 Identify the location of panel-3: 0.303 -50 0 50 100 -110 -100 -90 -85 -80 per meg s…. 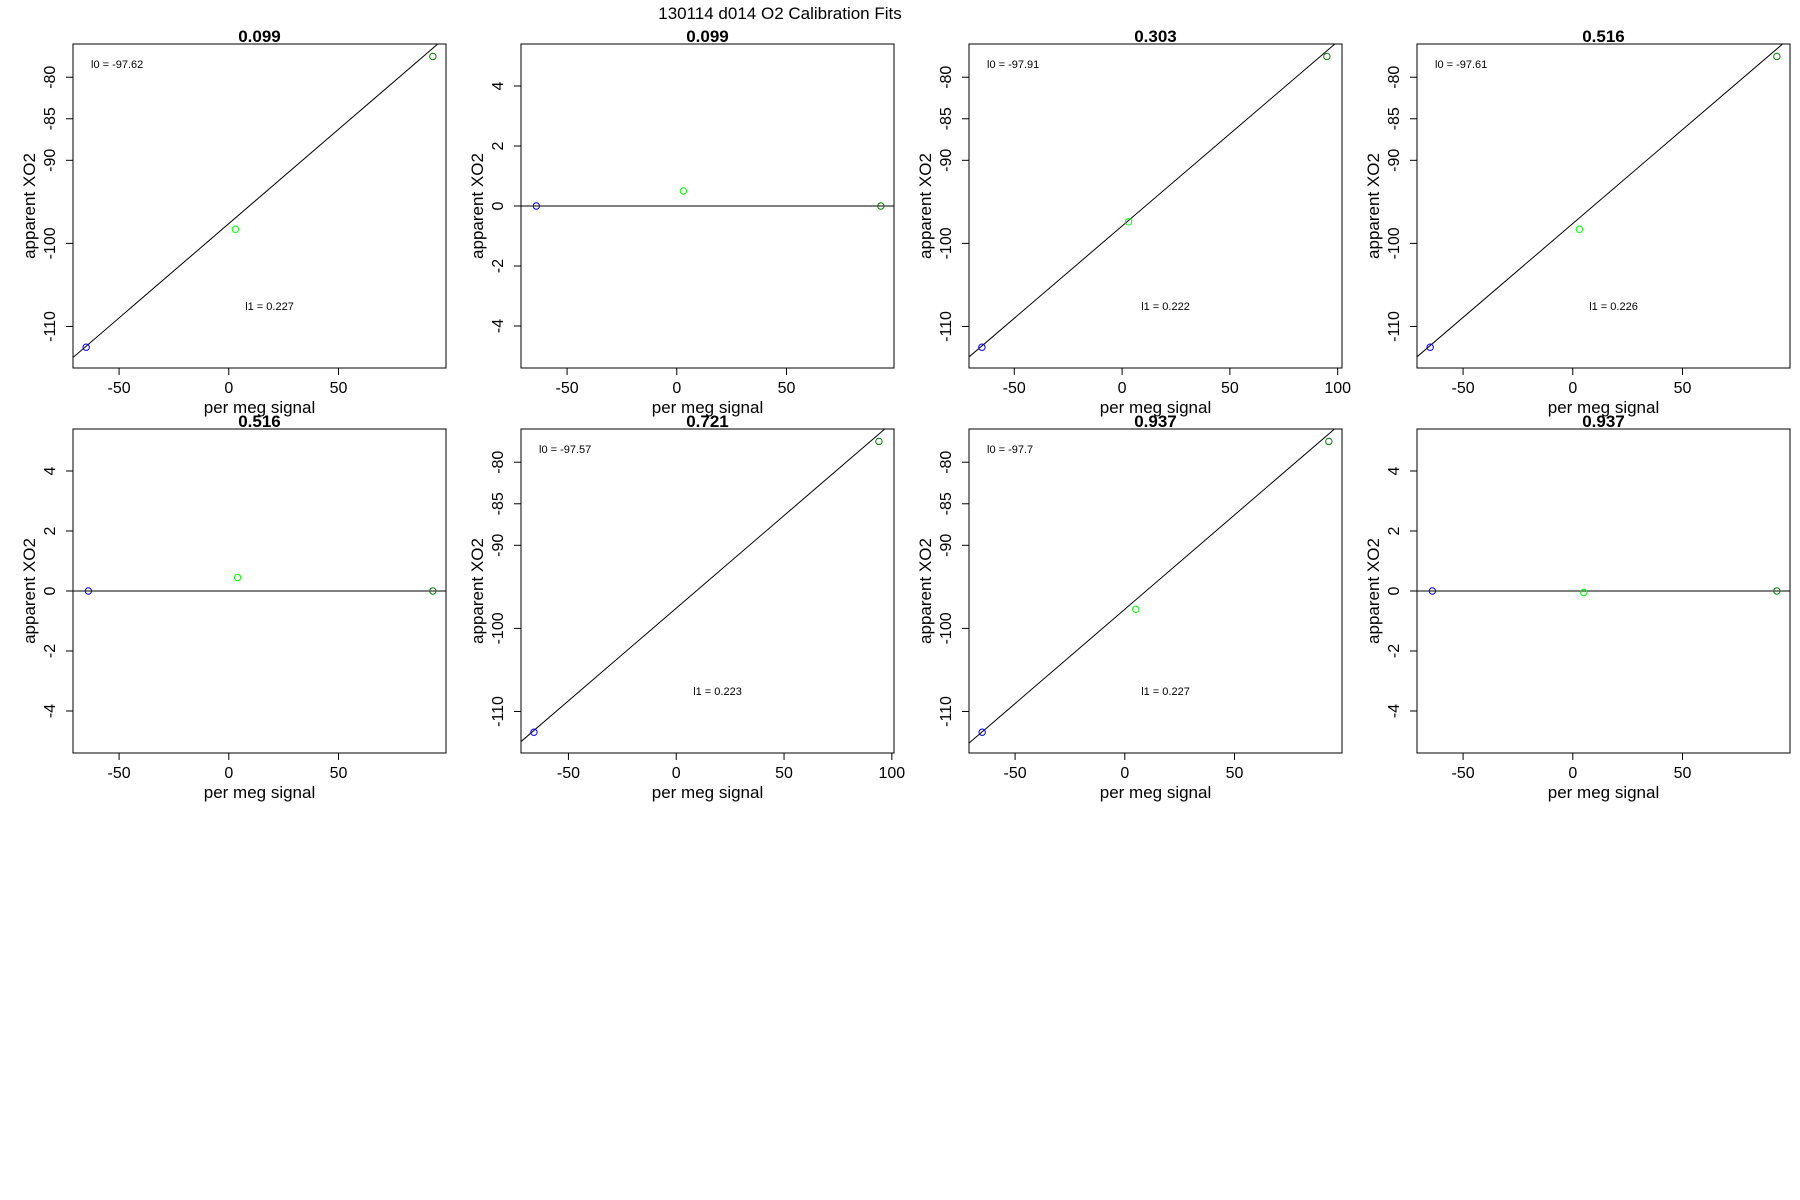
(1133, 222).